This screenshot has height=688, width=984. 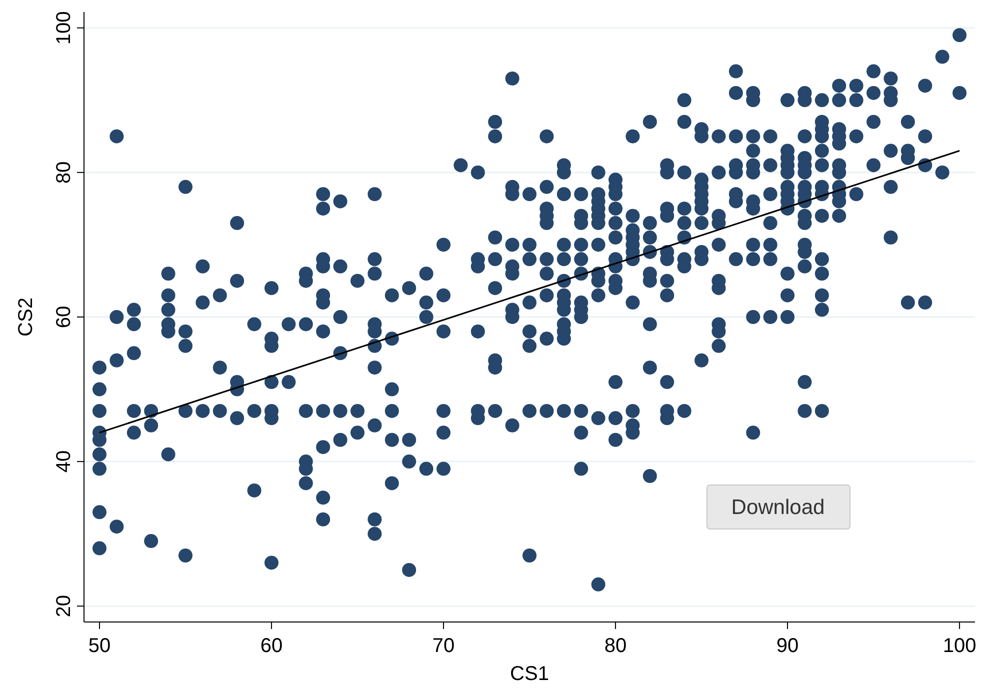 What do you see at coordinates (26, 317) in the screenshot?
I see `y-axis-title: CS2` at bounding box center [26, 317].